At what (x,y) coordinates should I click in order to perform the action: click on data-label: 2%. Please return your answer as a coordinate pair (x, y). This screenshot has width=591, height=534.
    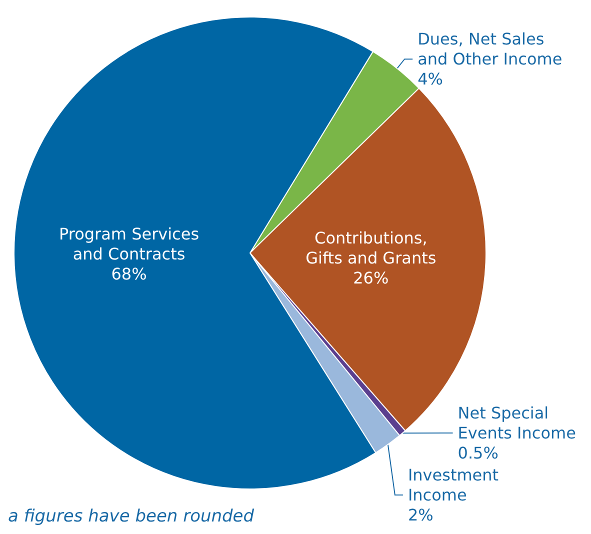
    Looking at the image, I should click on (421, 515).